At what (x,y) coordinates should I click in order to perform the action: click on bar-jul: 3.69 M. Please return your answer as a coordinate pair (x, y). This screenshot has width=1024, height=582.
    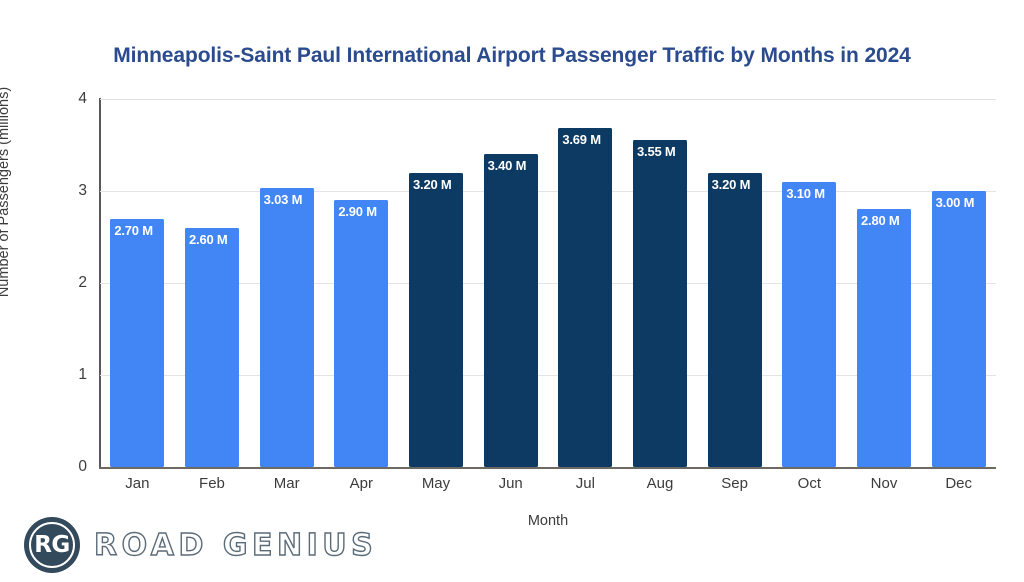
    Looking at the image, I should click on (585, 297).